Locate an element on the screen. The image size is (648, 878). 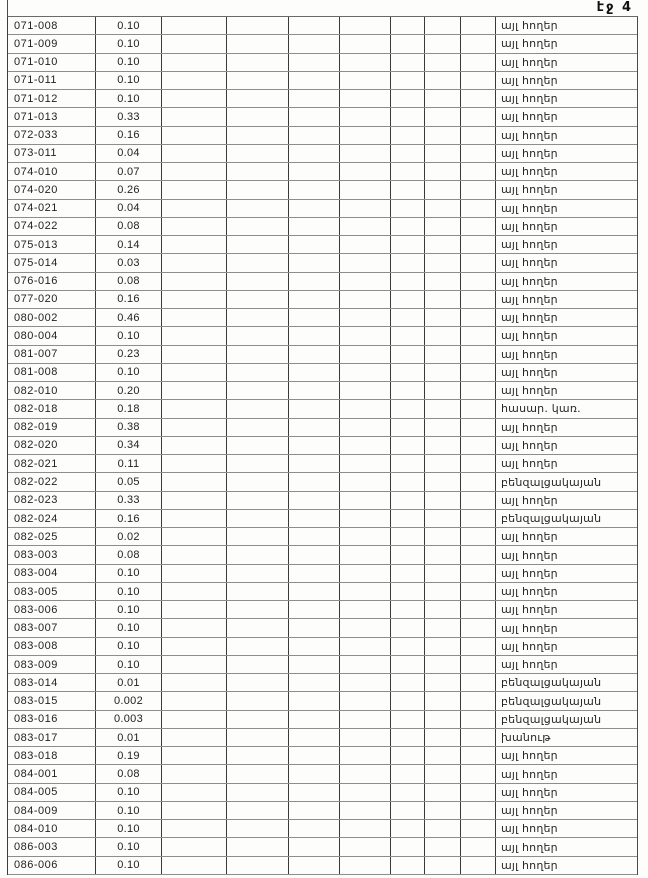
cell-parcel-code: 082-018 is located at coordinates (52, 409).